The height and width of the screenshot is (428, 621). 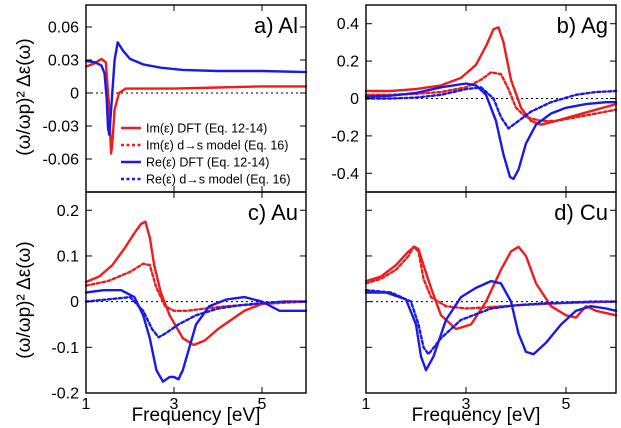 I want to click on panel-label: c) Au, so click(x=273, y=212).